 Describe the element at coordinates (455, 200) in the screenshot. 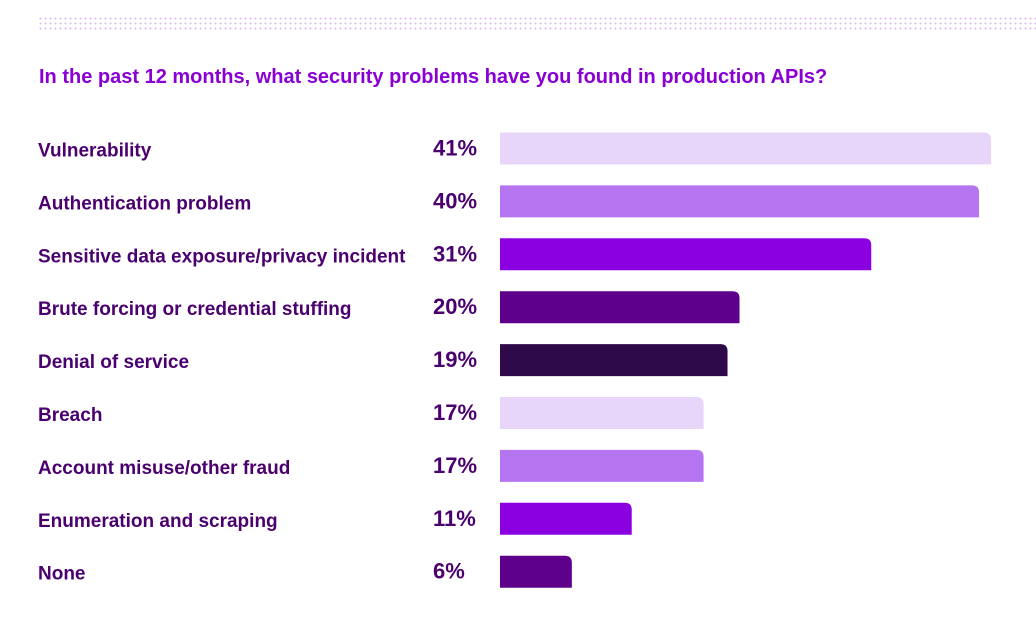

I see `value-label: 40%` at that location.